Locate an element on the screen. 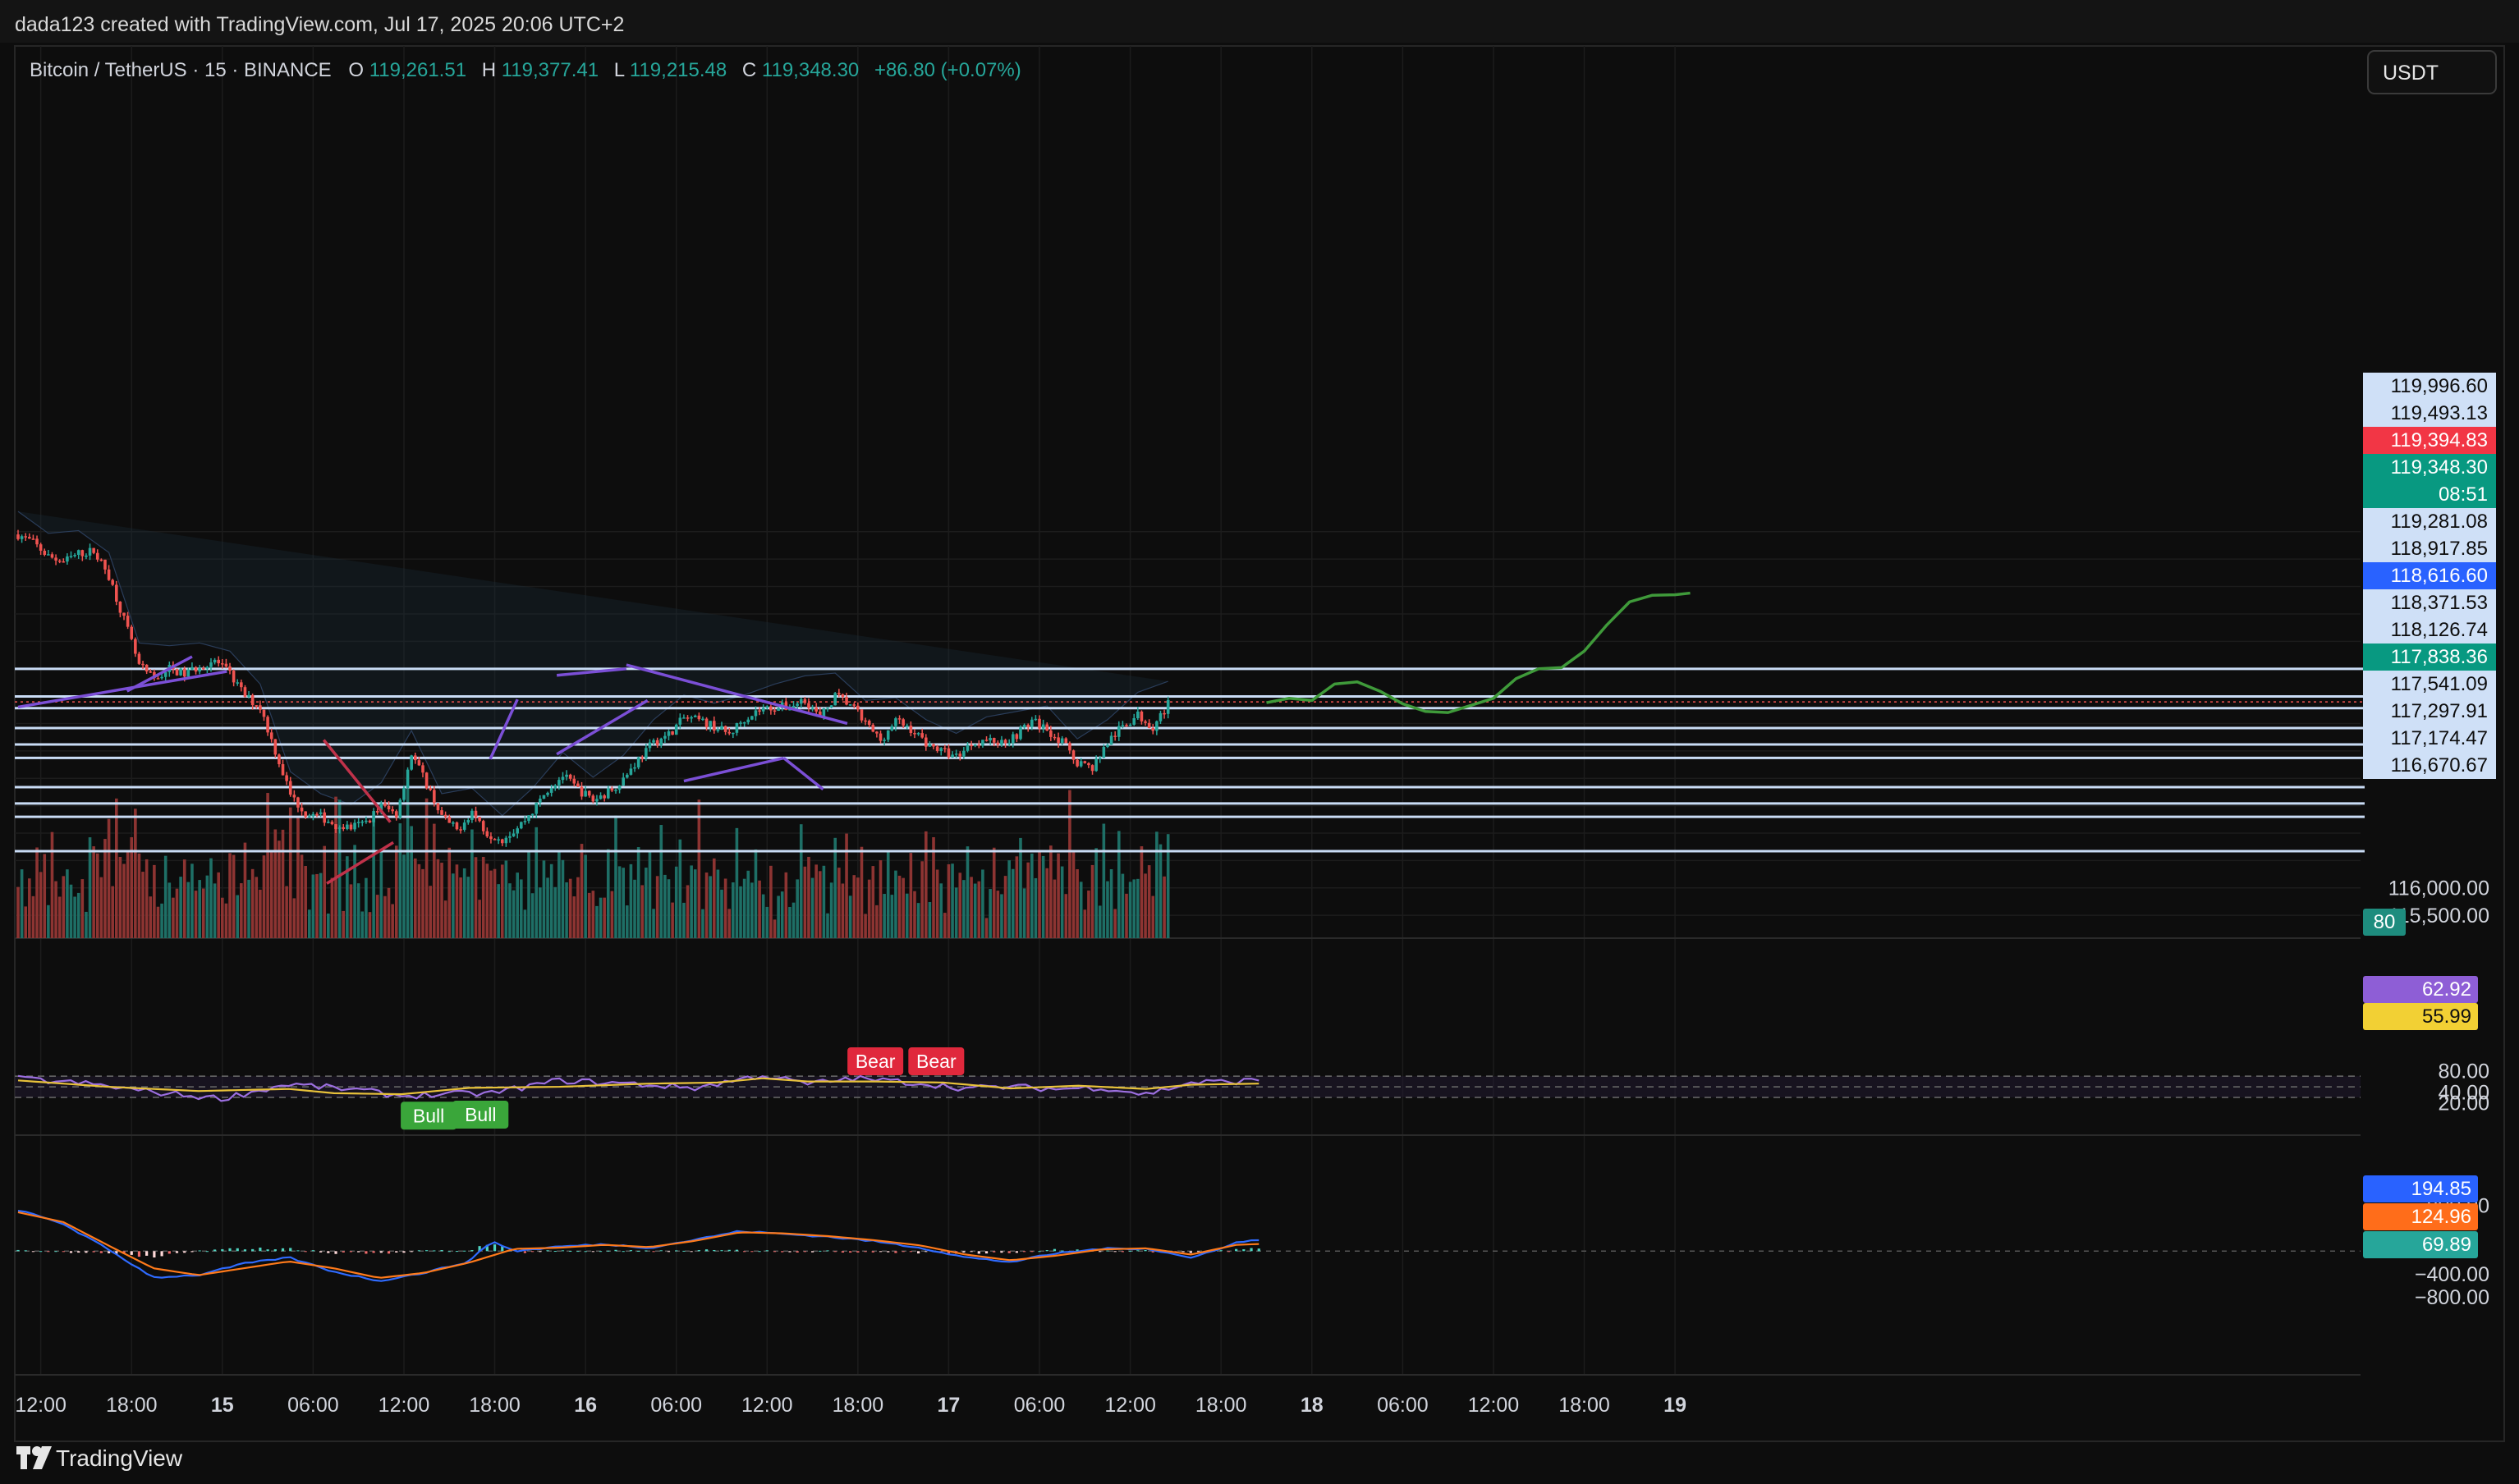 The width and height of the screenshot is (2519, 1484). trendlines is located at coordinates (432, 770).